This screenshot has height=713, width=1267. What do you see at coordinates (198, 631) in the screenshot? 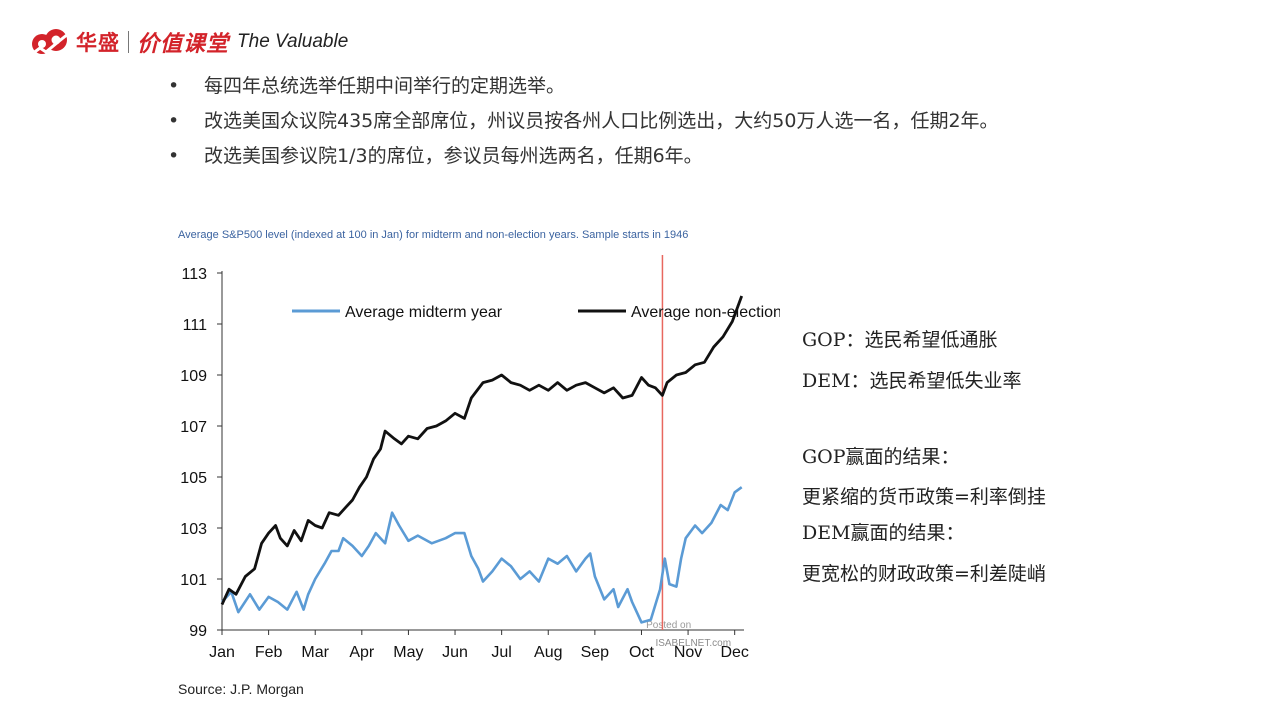
I see `y-tick-label: 99` at bounding box center [198, 631].